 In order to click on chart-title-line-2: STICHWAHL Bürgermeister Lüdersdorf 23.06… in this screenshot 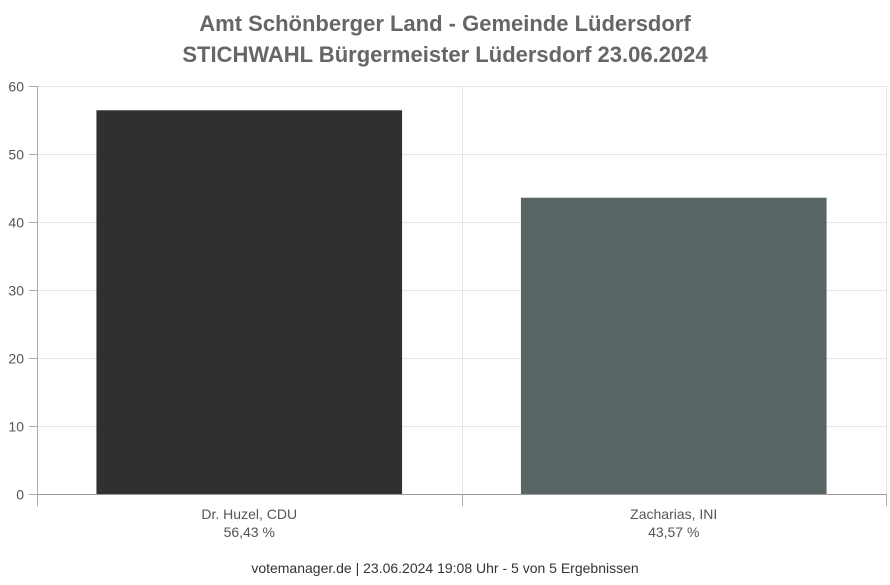, I will do `click(445, 54)`.